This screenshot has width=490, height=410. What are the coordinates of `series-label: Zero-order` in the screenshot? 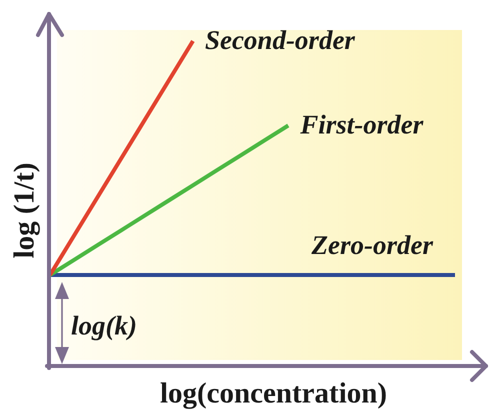 It's located at (372, 245).